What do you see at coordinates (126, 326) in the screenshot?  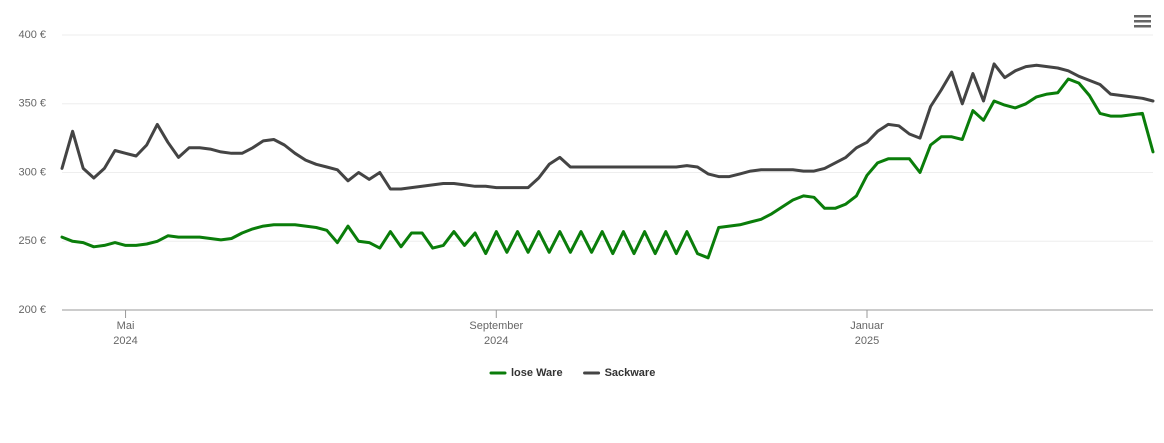 I see `x-tick-label: Mai` at bounding box center [126, 326].